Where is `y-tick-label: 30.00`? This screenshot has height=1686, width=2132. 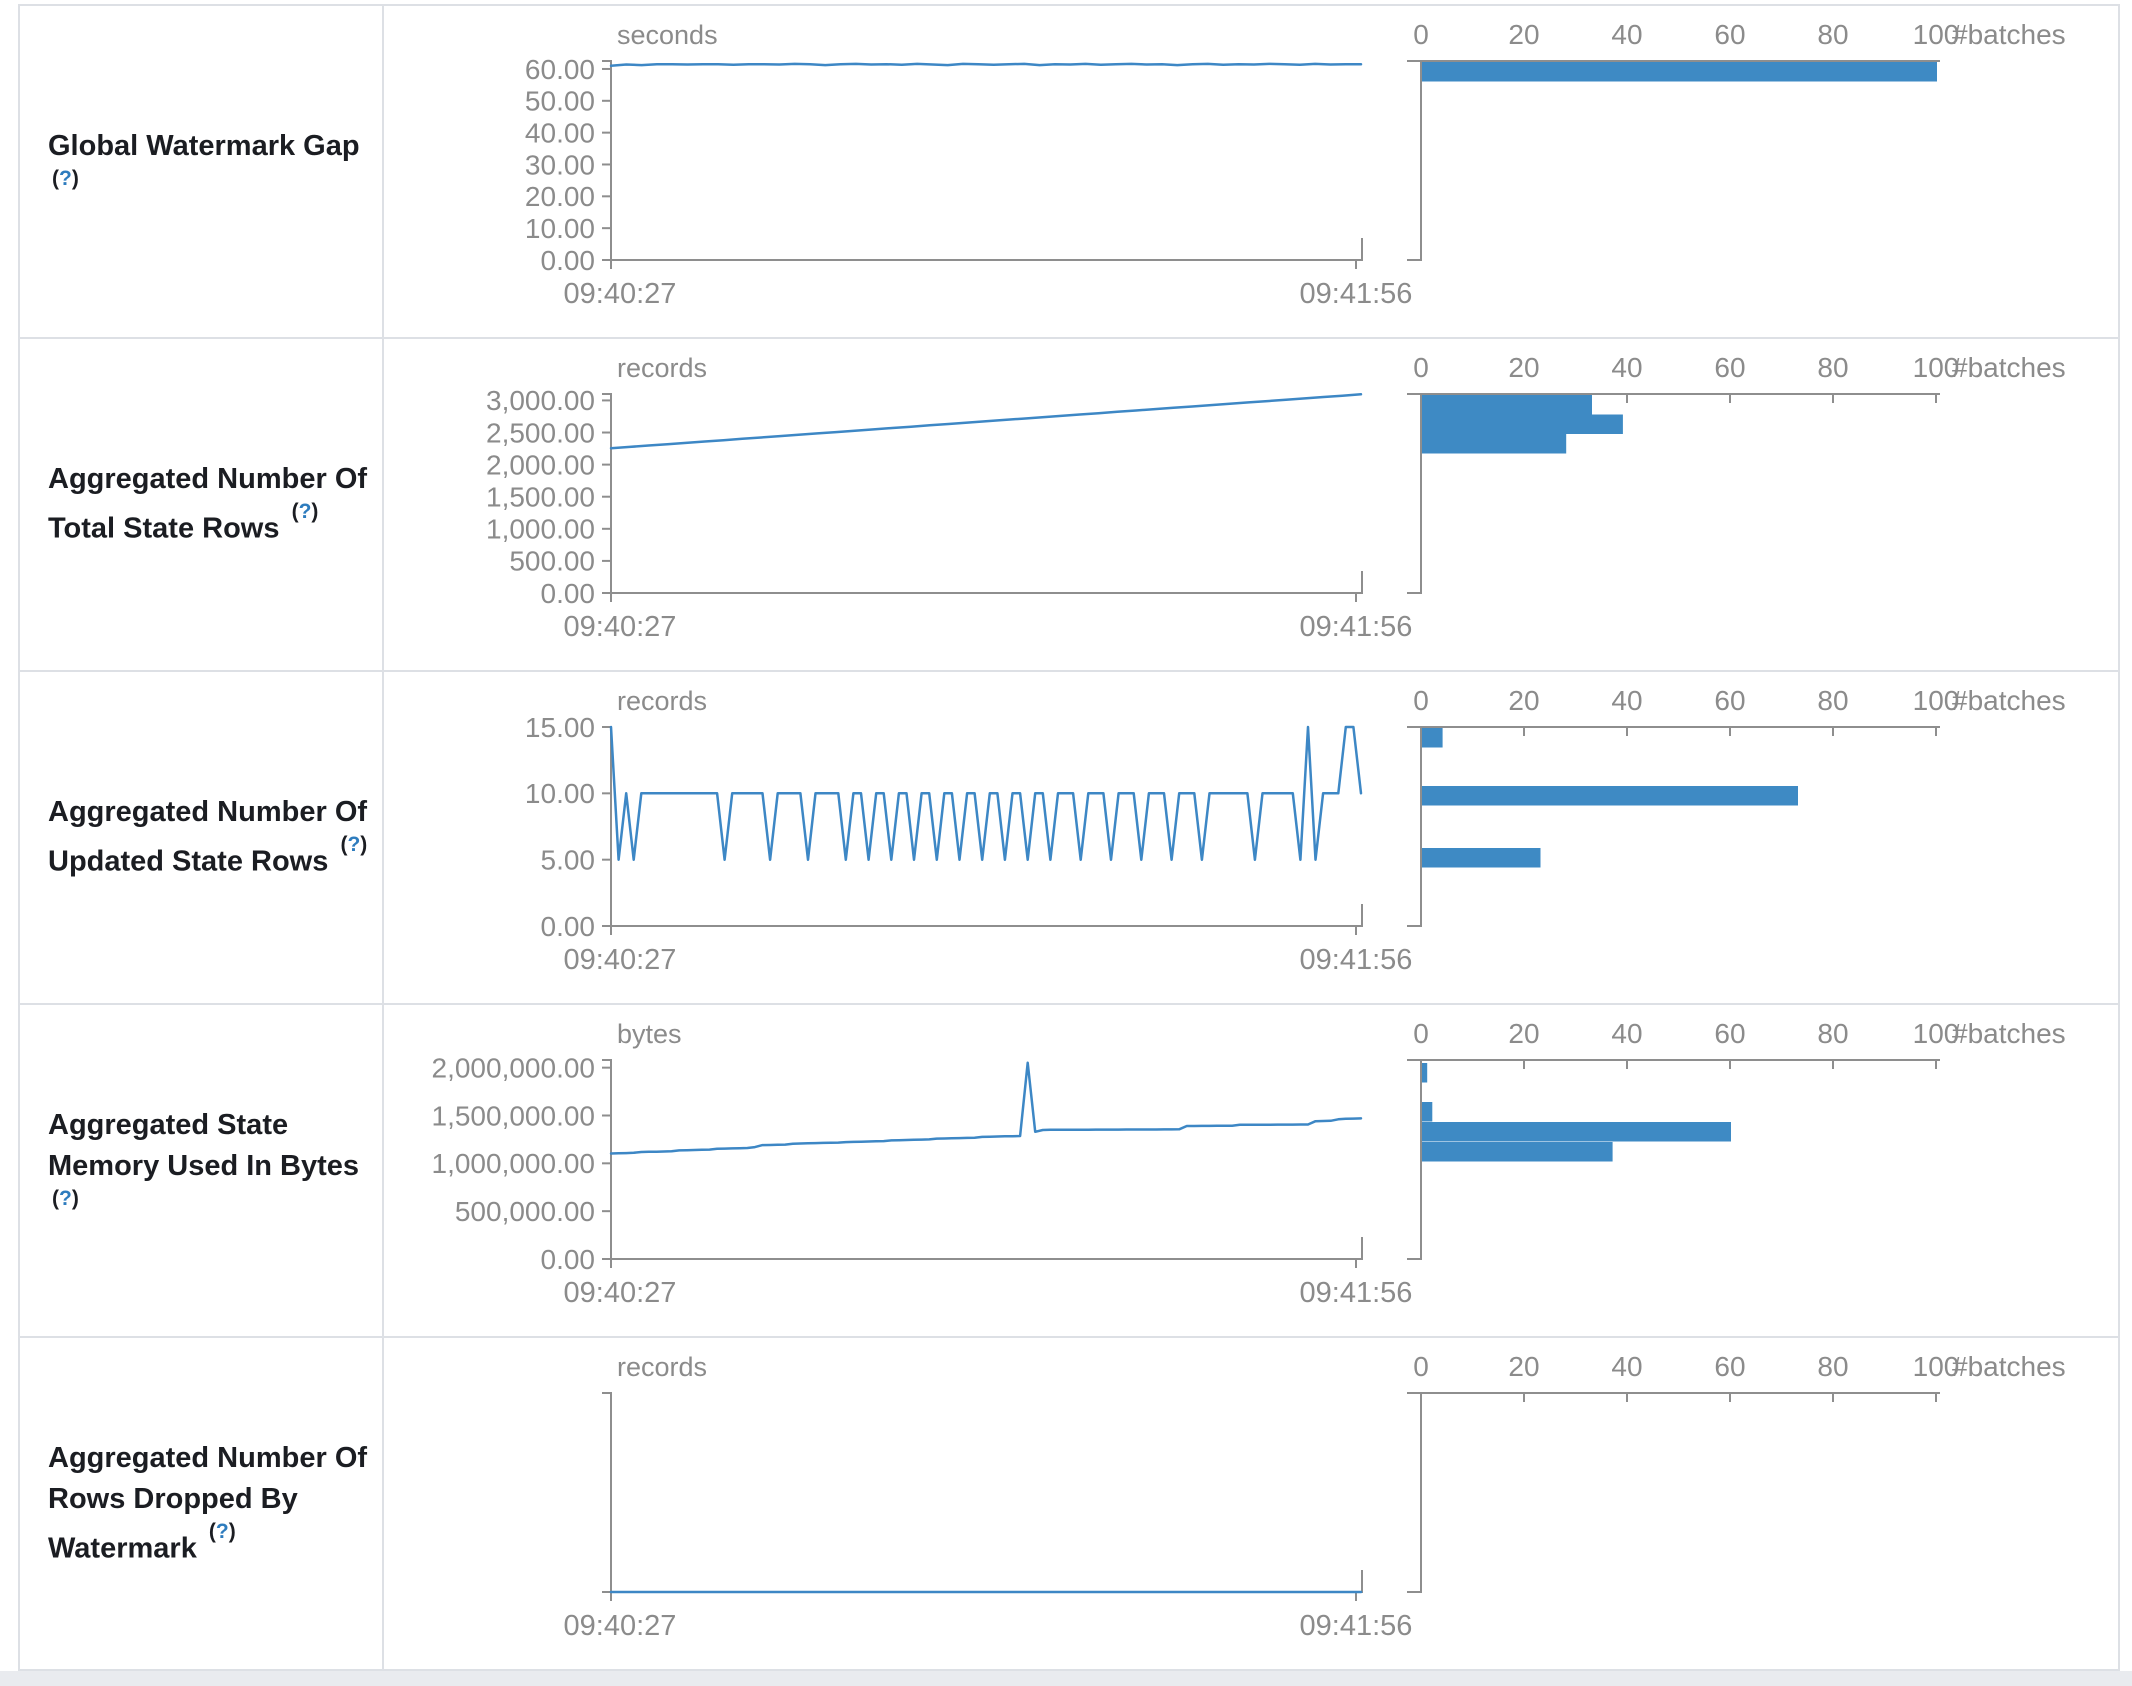 y-tick-label: 30.00 is located at coordinates (560, 164).